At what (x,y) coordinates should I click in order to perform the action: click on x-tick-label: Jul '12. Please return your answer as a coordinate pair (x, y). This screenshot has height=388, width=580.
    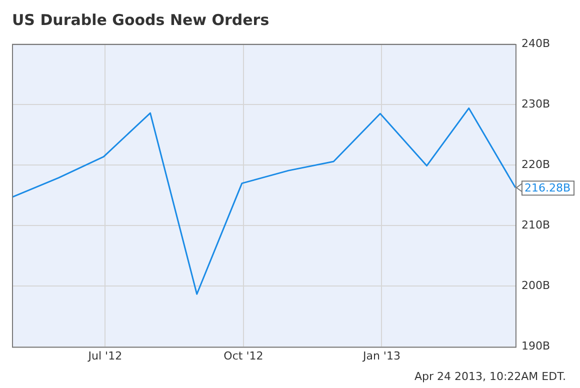
    Looking at the image, I should click on (104, 355).